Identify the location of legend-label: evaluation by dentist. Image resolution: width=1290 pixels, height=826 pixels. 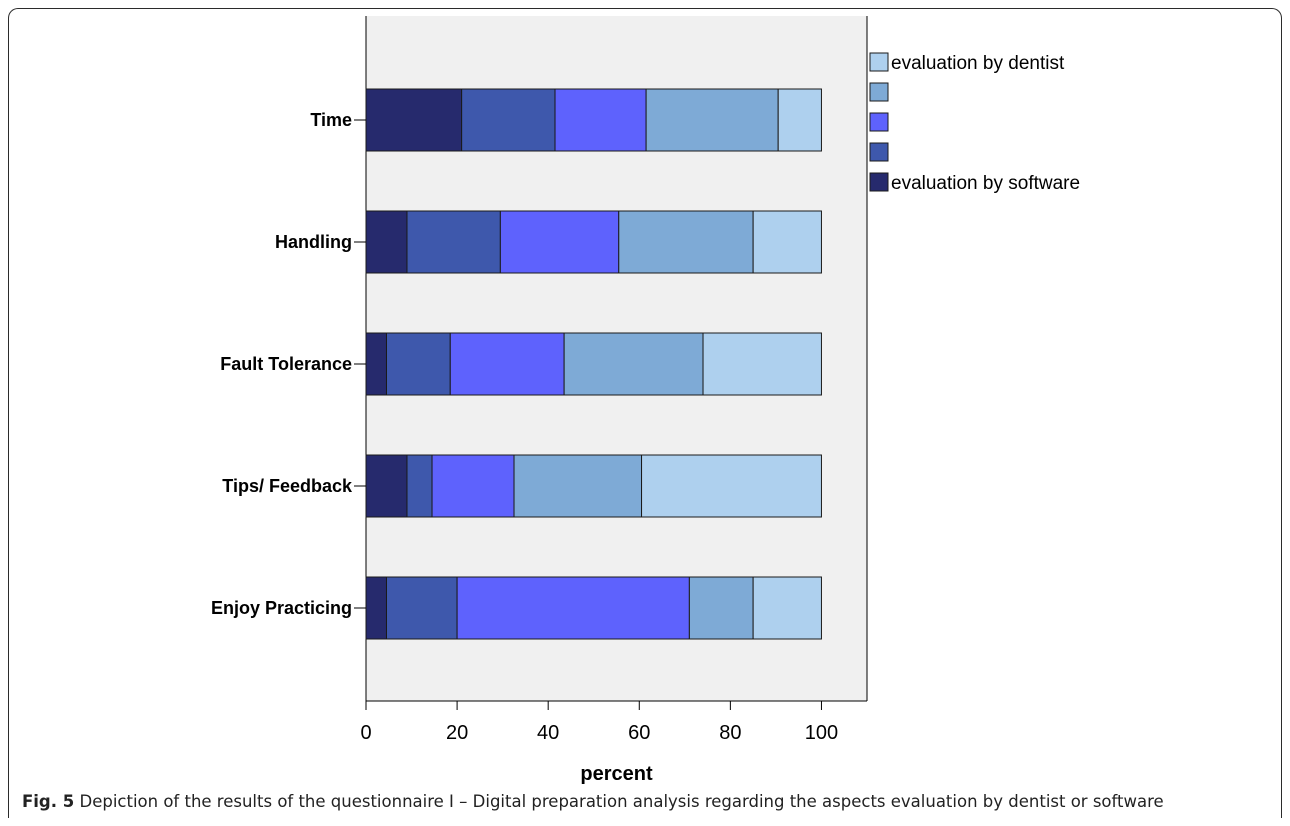
(978, 63).